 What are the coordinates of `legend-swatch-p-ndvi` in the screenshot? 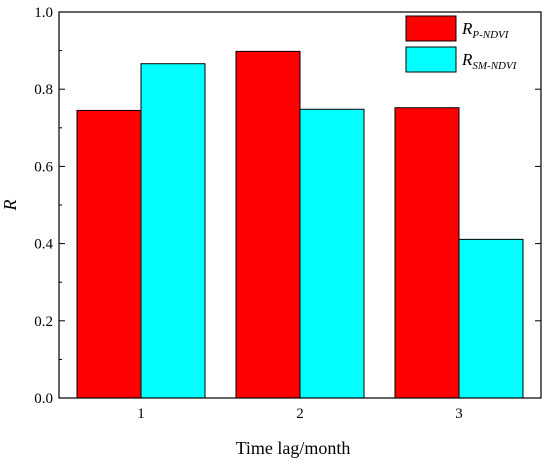 It's located at (431, 28).